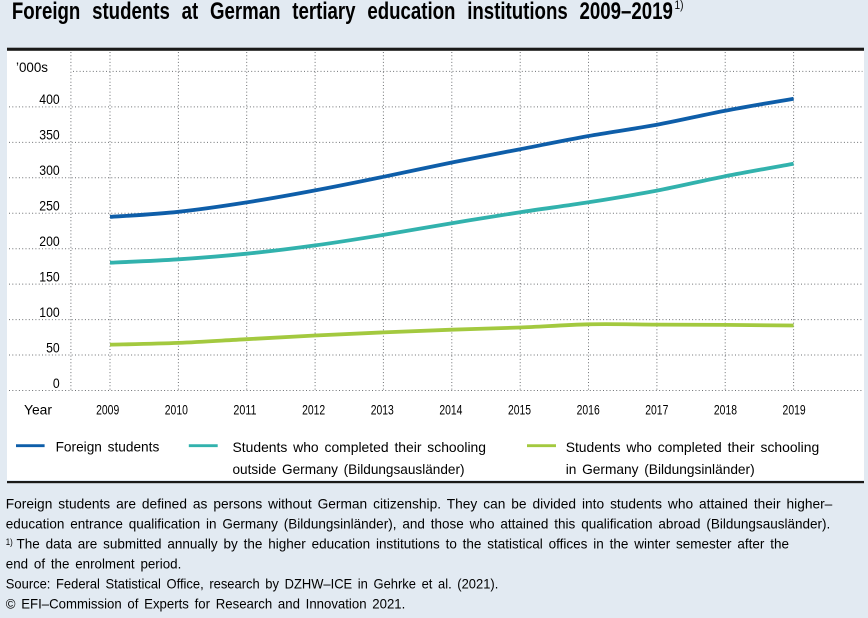 This screenshot has width=868, height=618. What do you see at coordinates (56, 383) in the screenshot?
I see `svg-text: 0` at bounding box center [56, 383].